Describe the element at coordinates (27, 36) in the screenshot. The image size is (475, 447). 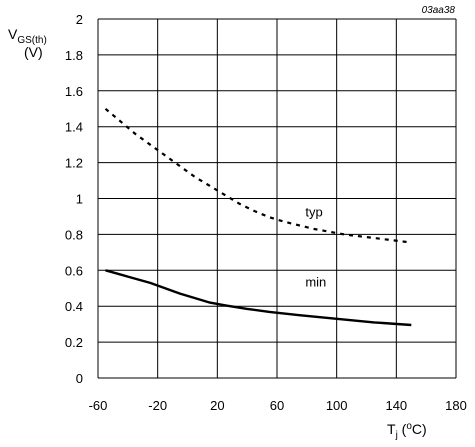
I see `y-axis-title: VGS(th)` at that location.